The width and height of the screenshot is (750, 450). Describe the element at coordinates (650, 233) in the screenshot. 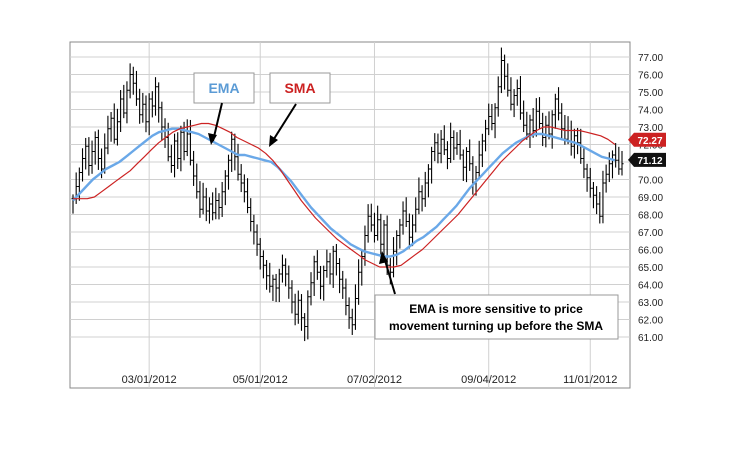

I see `y-tick-label: 67.00` at that location.